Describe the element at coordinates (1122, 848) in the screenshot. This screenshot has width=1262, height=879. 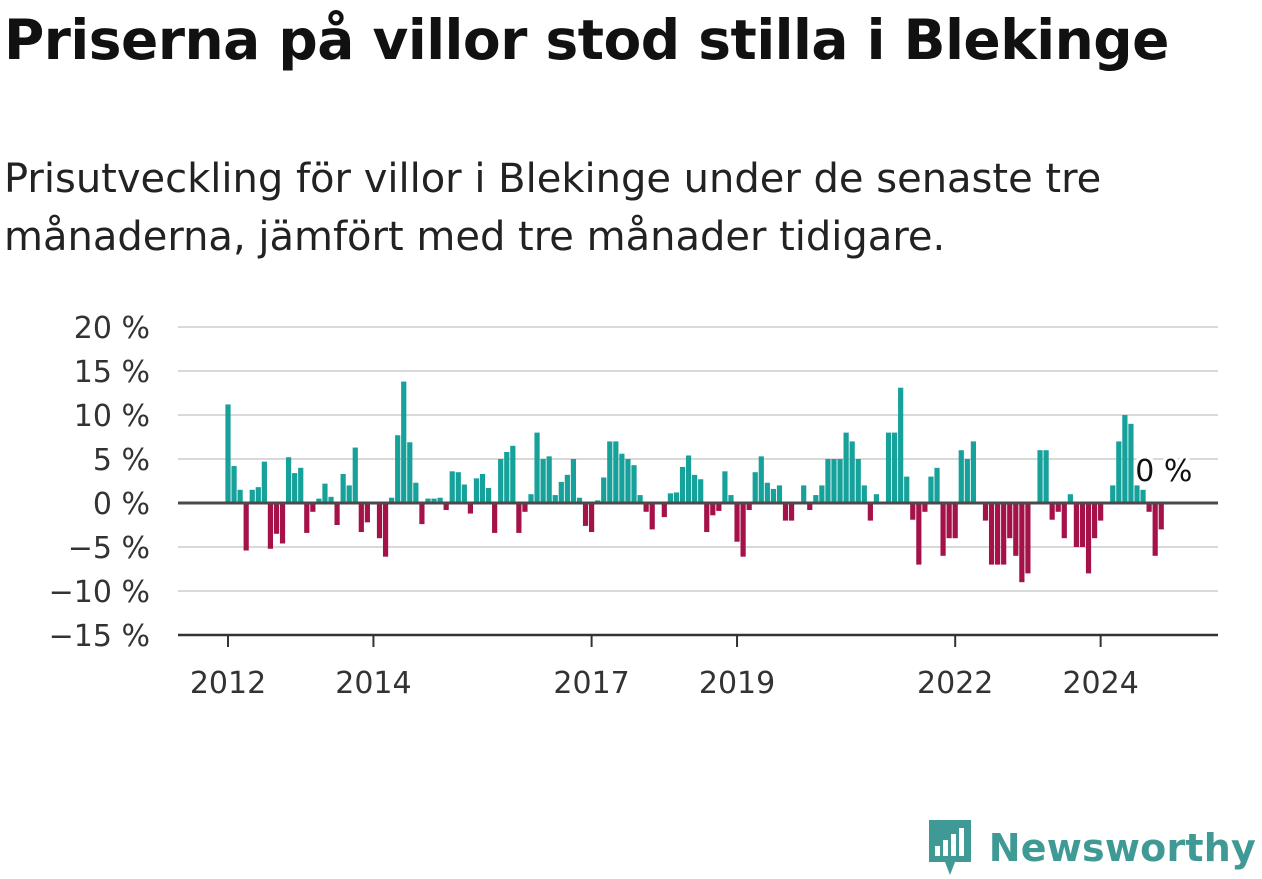
I see `brand-name: Newsworthy` at that location.